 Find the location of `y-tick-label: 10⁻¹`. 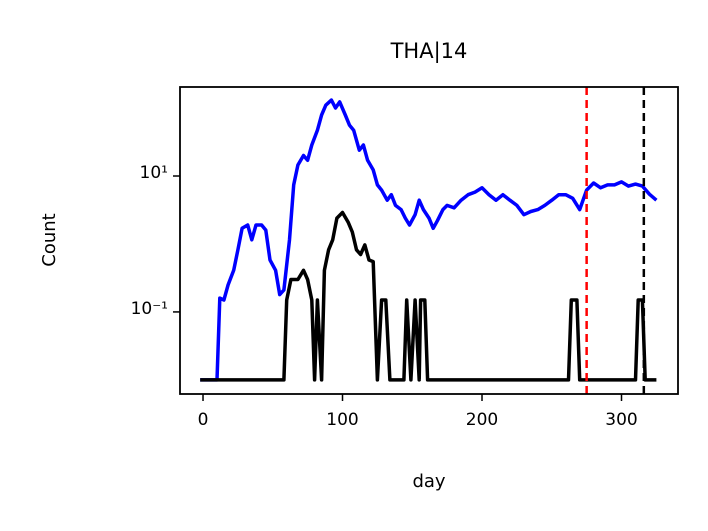

y-tick-label: 10⁻¹ is located at coordinates (149, 309).